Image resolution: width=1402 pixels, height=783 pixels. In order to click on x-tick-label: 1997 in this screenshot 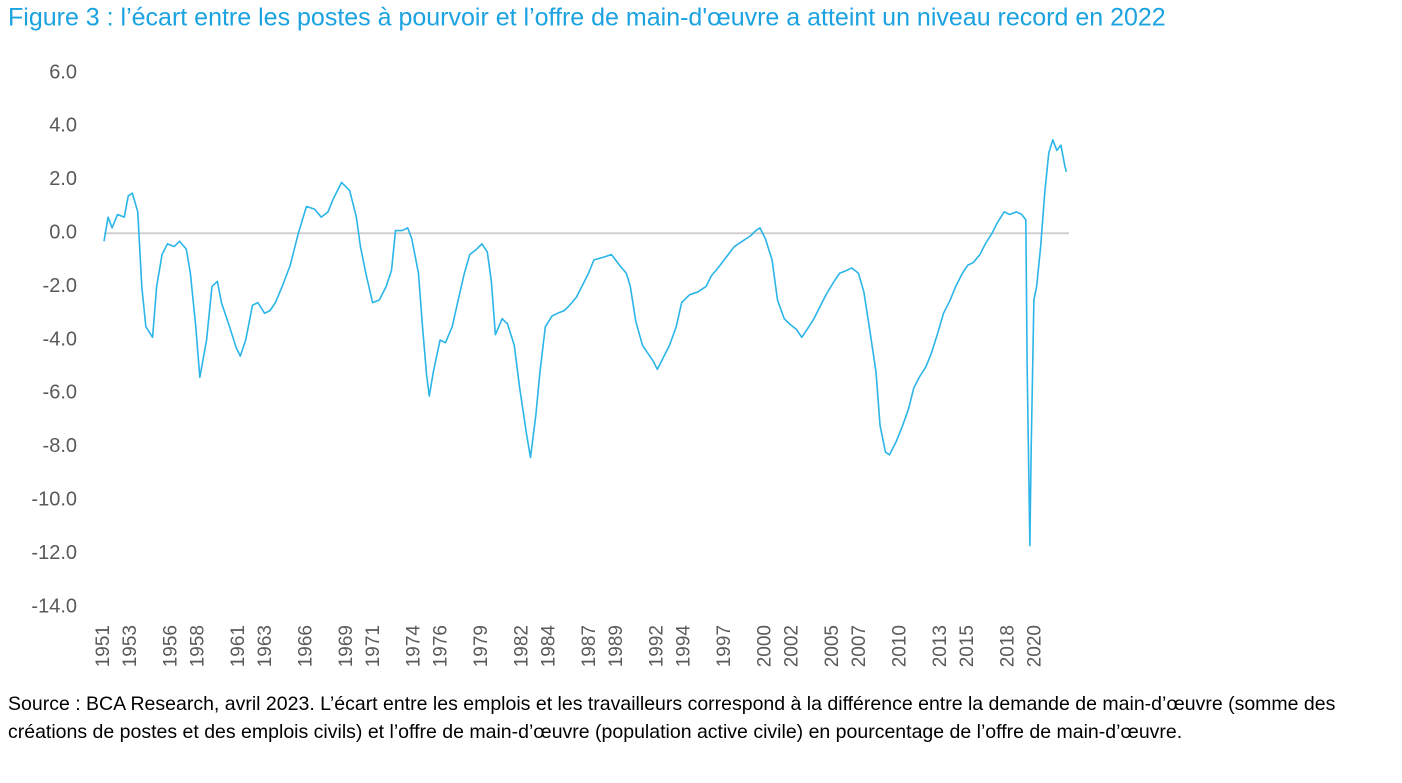, I will do `click(724, 646)`.